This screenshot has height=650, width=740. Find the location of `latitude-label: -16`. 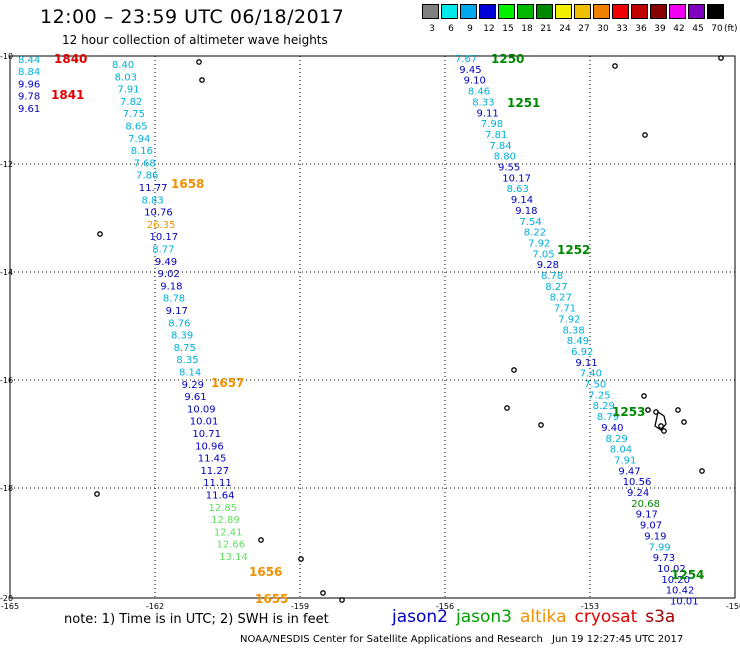

latitude-label: -16 is located at coordinates (6, 380).